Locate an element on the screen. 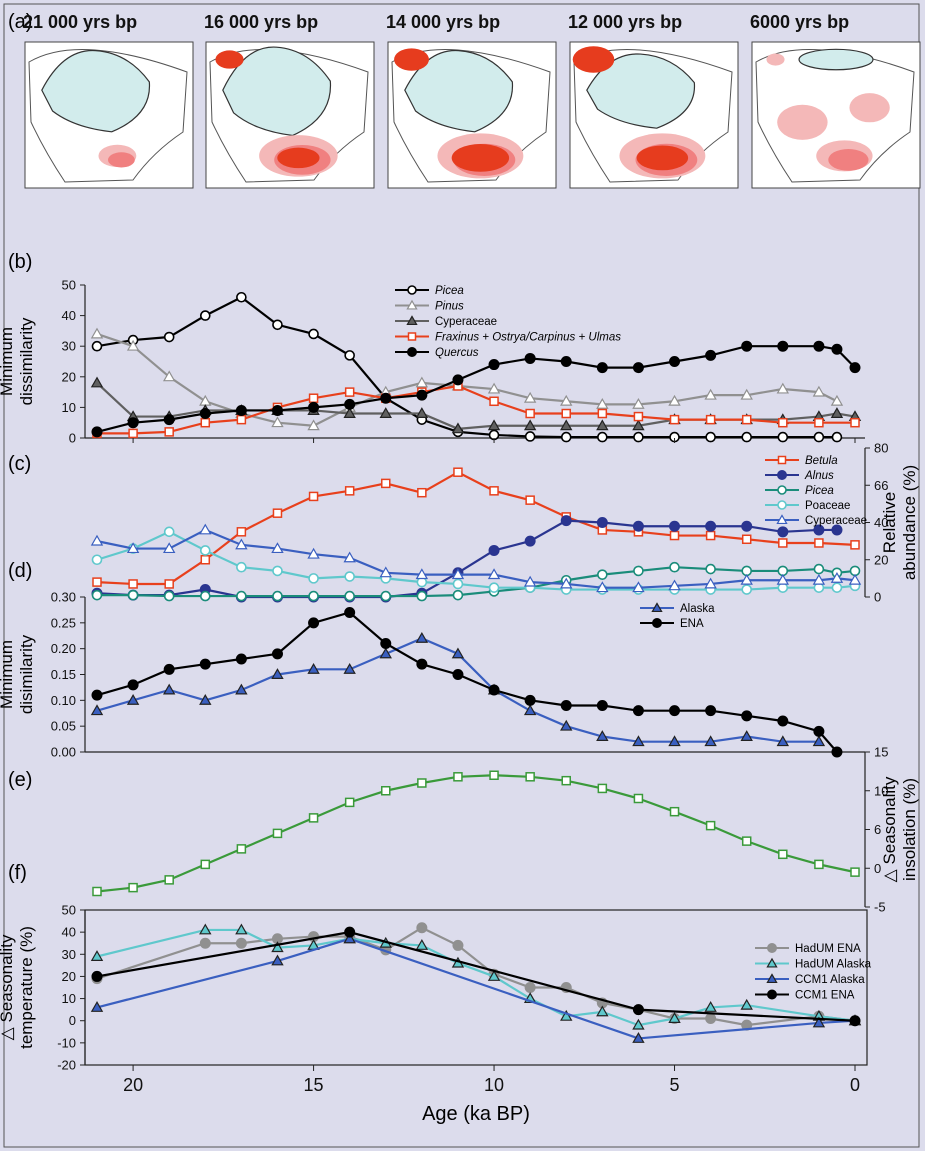  legend: HadUM ENA HadUM Alaska CCM1 Alaska CCM1 ENA is located at coordinates (813, 972).